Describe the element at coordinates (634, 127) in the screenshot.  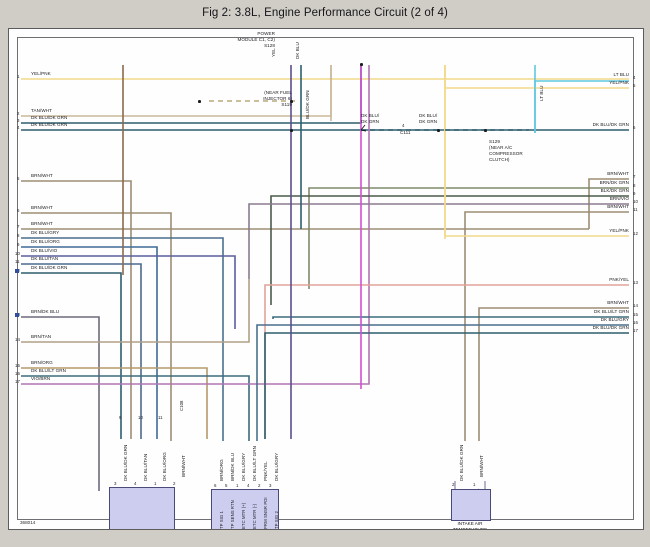
I see `right-pin-6: 6` at that location.